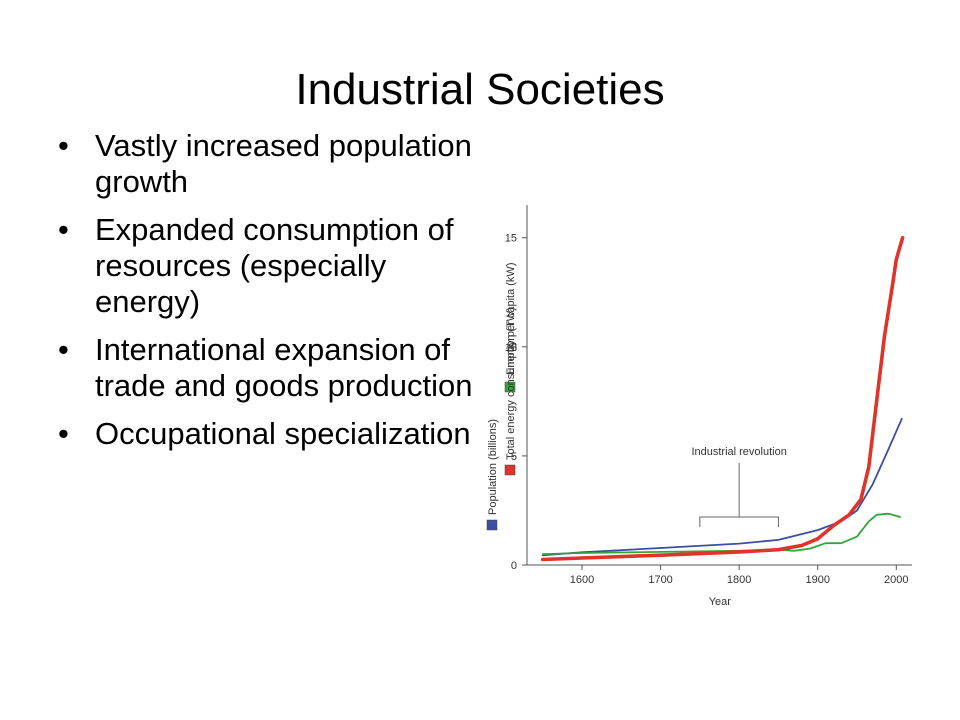 The width and height of the screenshot is (960, 720). Describe the element at coordinates (582, 580) in the screenshot. I see `x-tick-label: 1600` at that location.